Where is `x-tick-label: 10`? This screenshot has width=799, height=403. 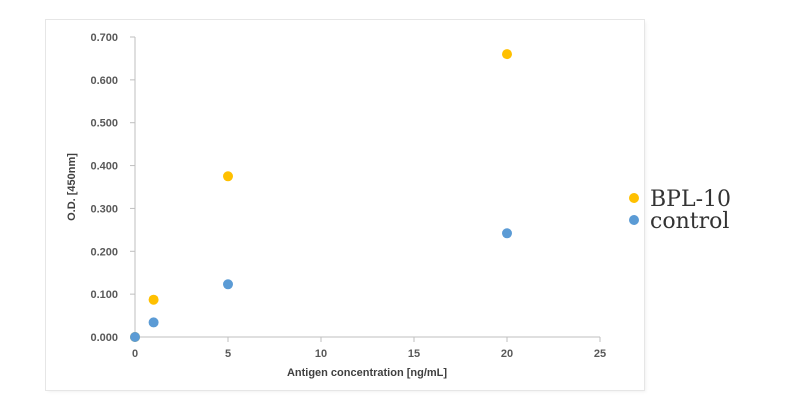
x-tick-label: 10 is located at coordinates (321, 354).